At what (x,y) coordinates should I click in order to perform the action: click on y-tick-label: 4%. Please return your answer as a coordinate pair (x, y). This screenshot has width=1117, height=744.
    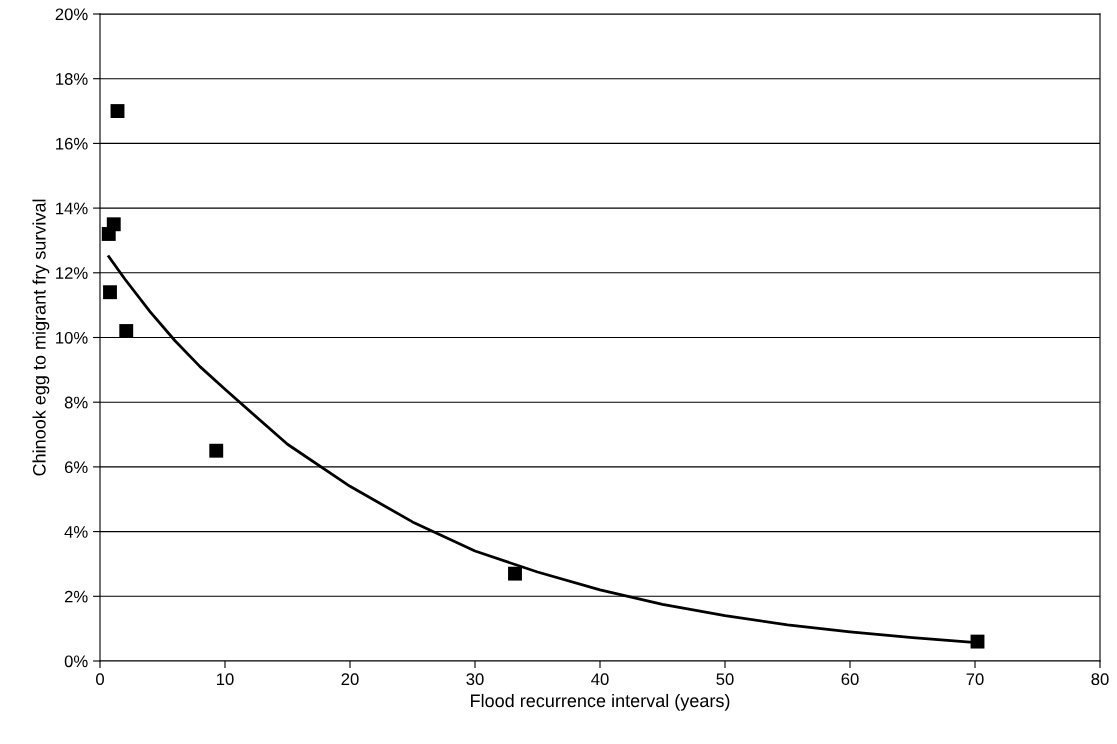
    Looking at the image, I should click on (76, 532).